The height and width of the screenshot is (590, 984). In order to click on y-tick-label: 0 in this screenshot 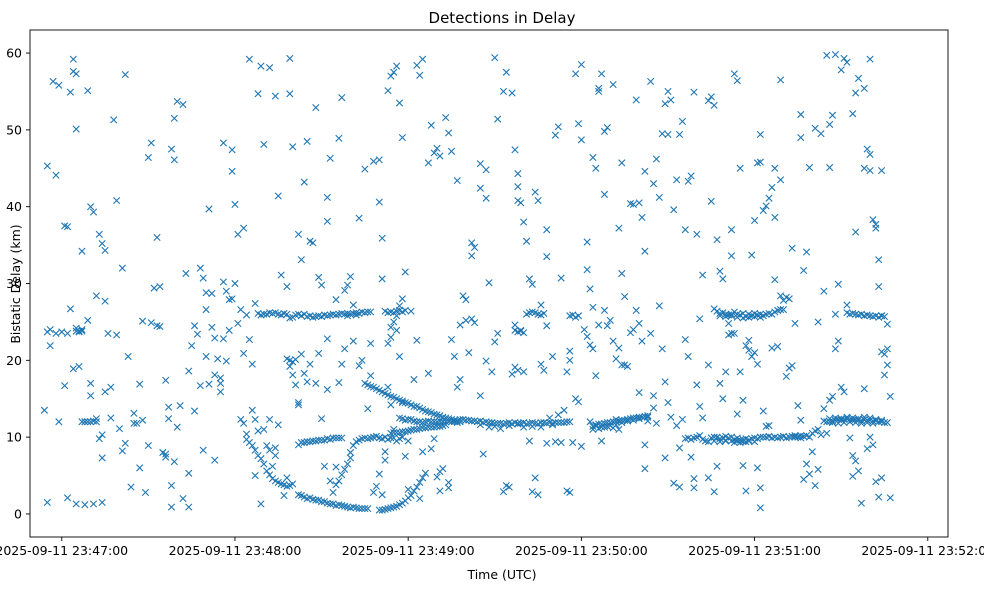, I will do `click(18, 513)`.